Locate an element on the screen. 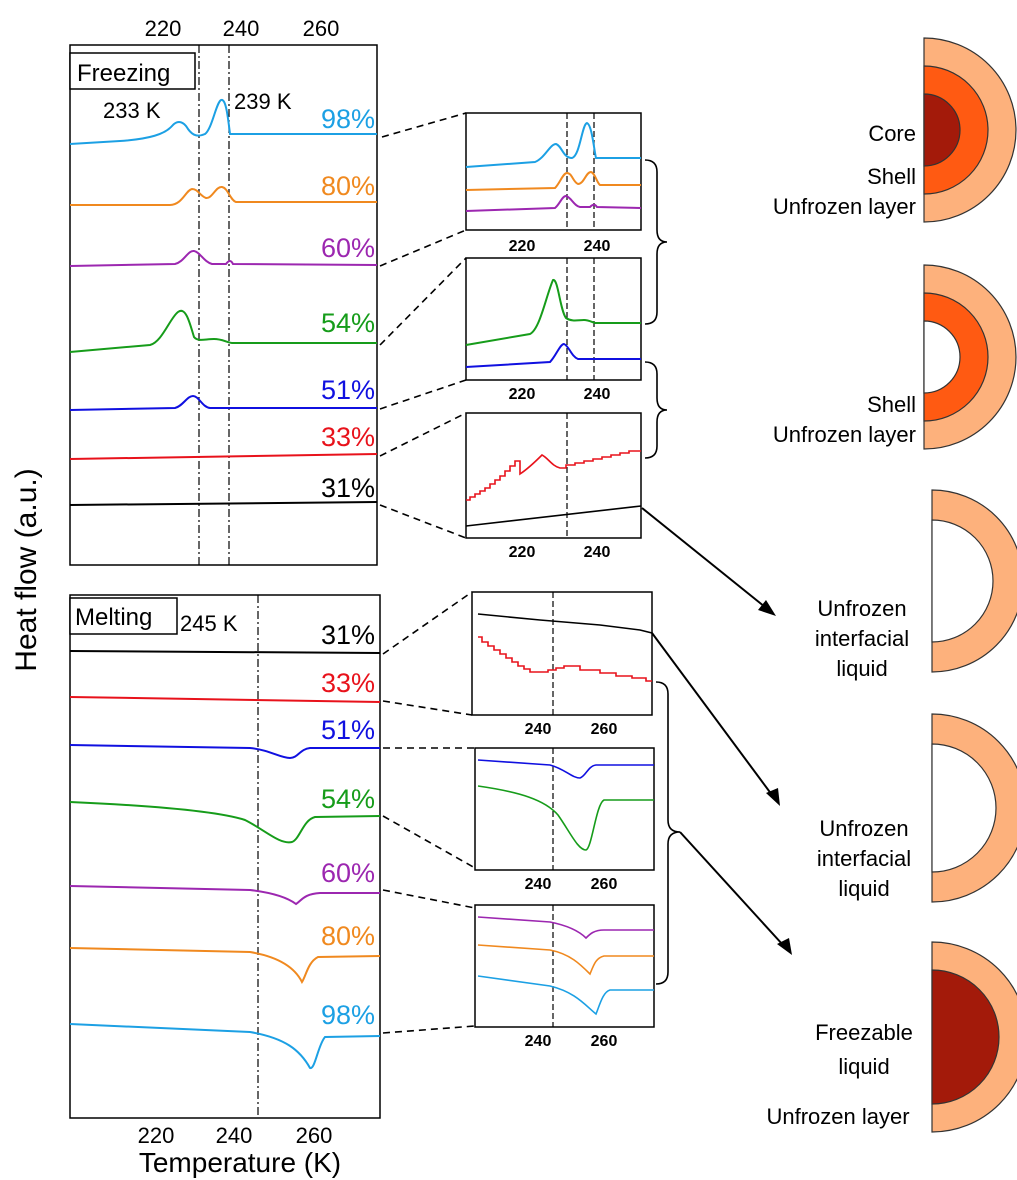  arrowheads is located at coordinates (775, 777).